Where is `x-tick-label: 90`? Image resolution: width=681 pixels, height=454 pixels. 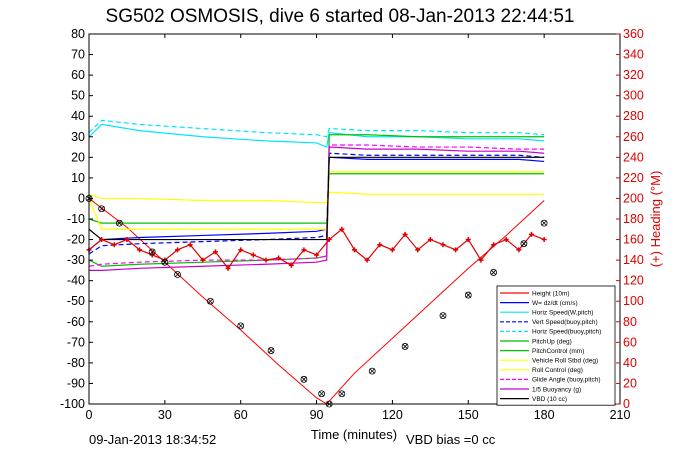
x-tick-label: 90 is located at coordinates (317, 415).